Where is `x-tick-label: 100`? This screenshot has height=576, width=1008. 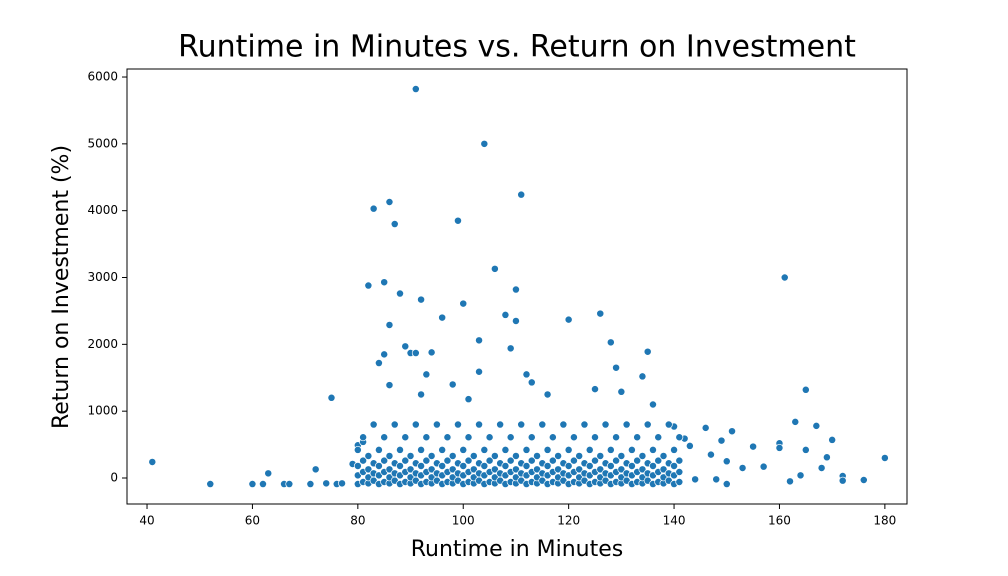 x-tick-label: 100 is located at coordinates (463, 521).